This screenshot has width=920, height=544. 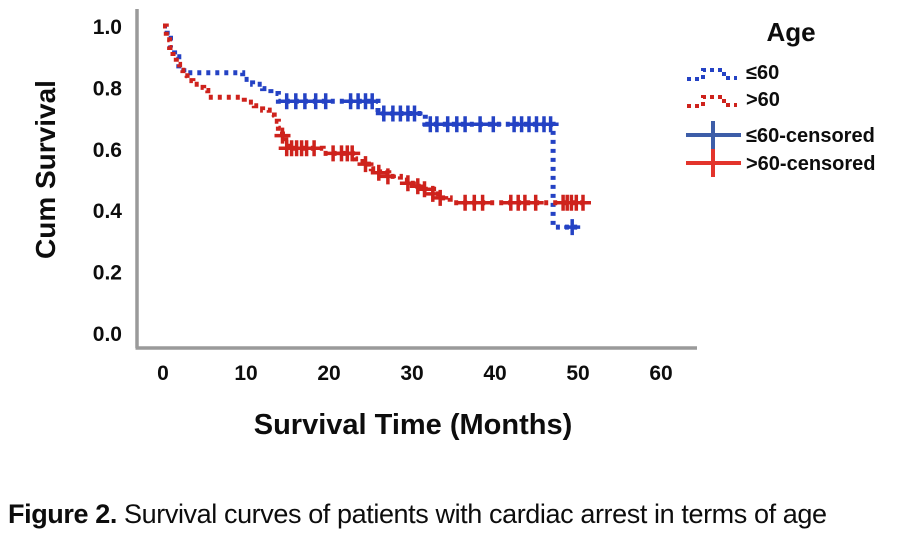 I want to click on y-tick-label: 1.0, so click(x=107, y=27).